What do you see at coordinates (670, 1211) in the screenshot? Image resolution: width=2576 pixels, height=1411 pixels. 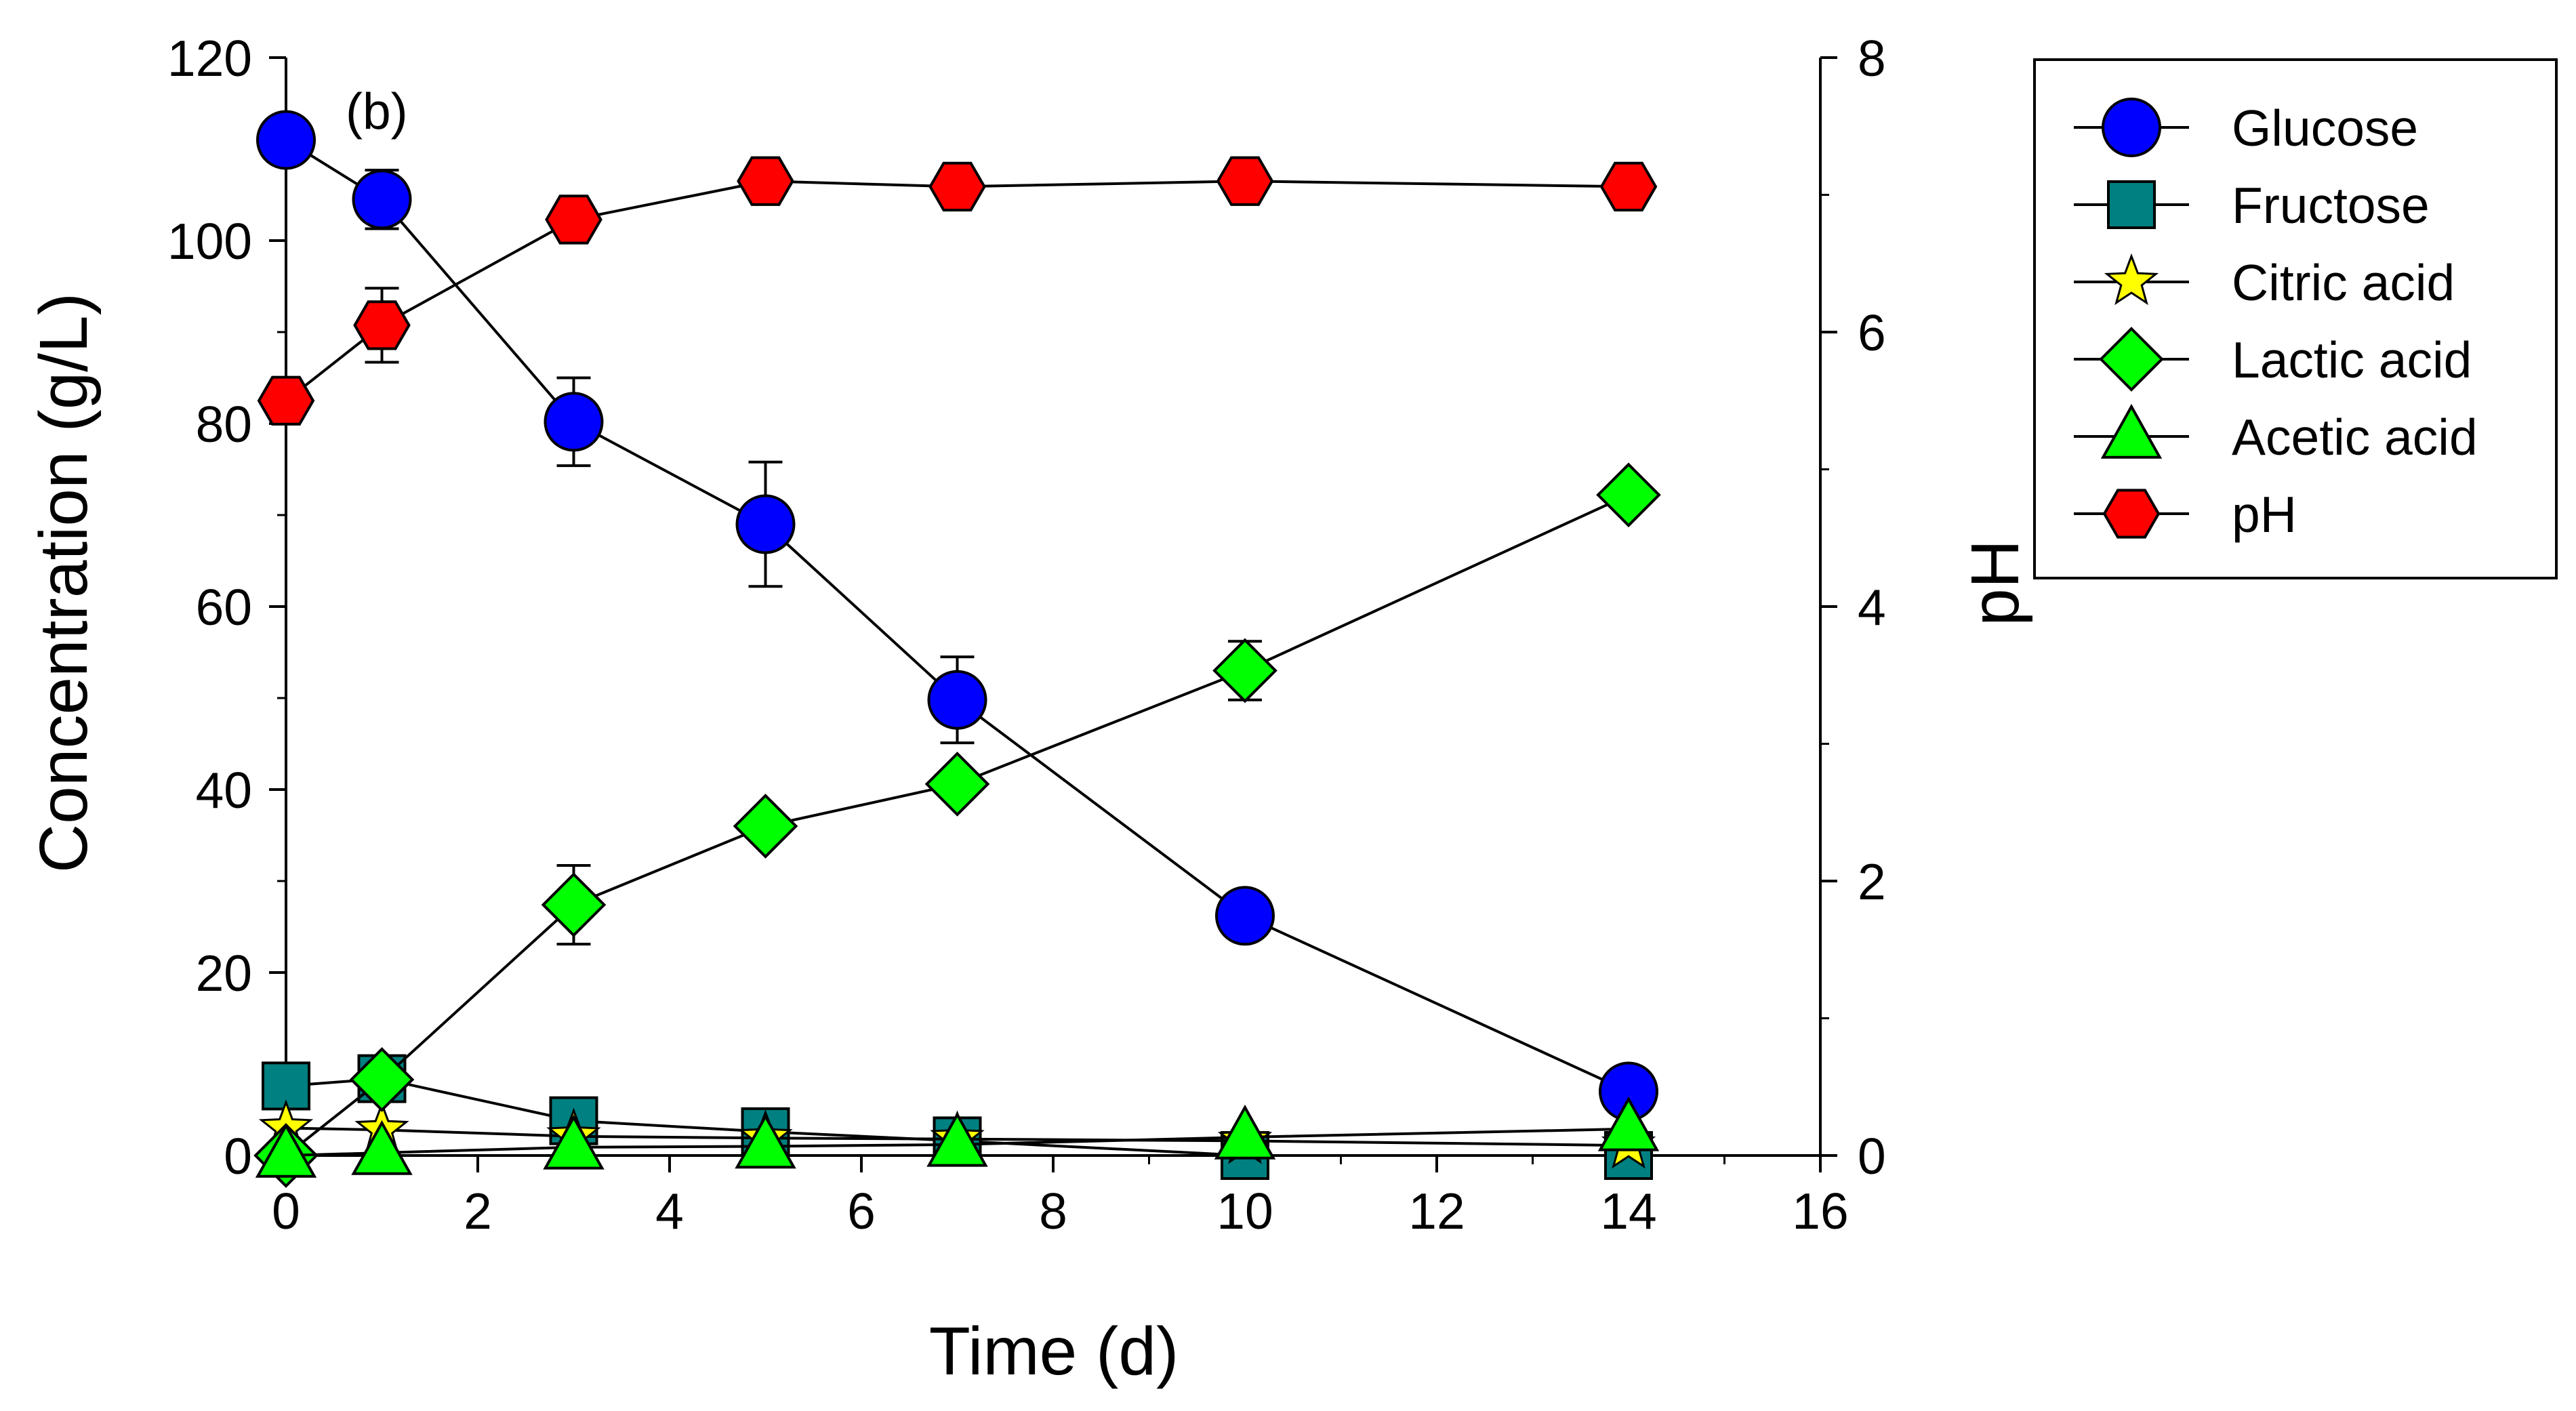 I see `x-tick-label: 4` at bounding box center [670, 1211].